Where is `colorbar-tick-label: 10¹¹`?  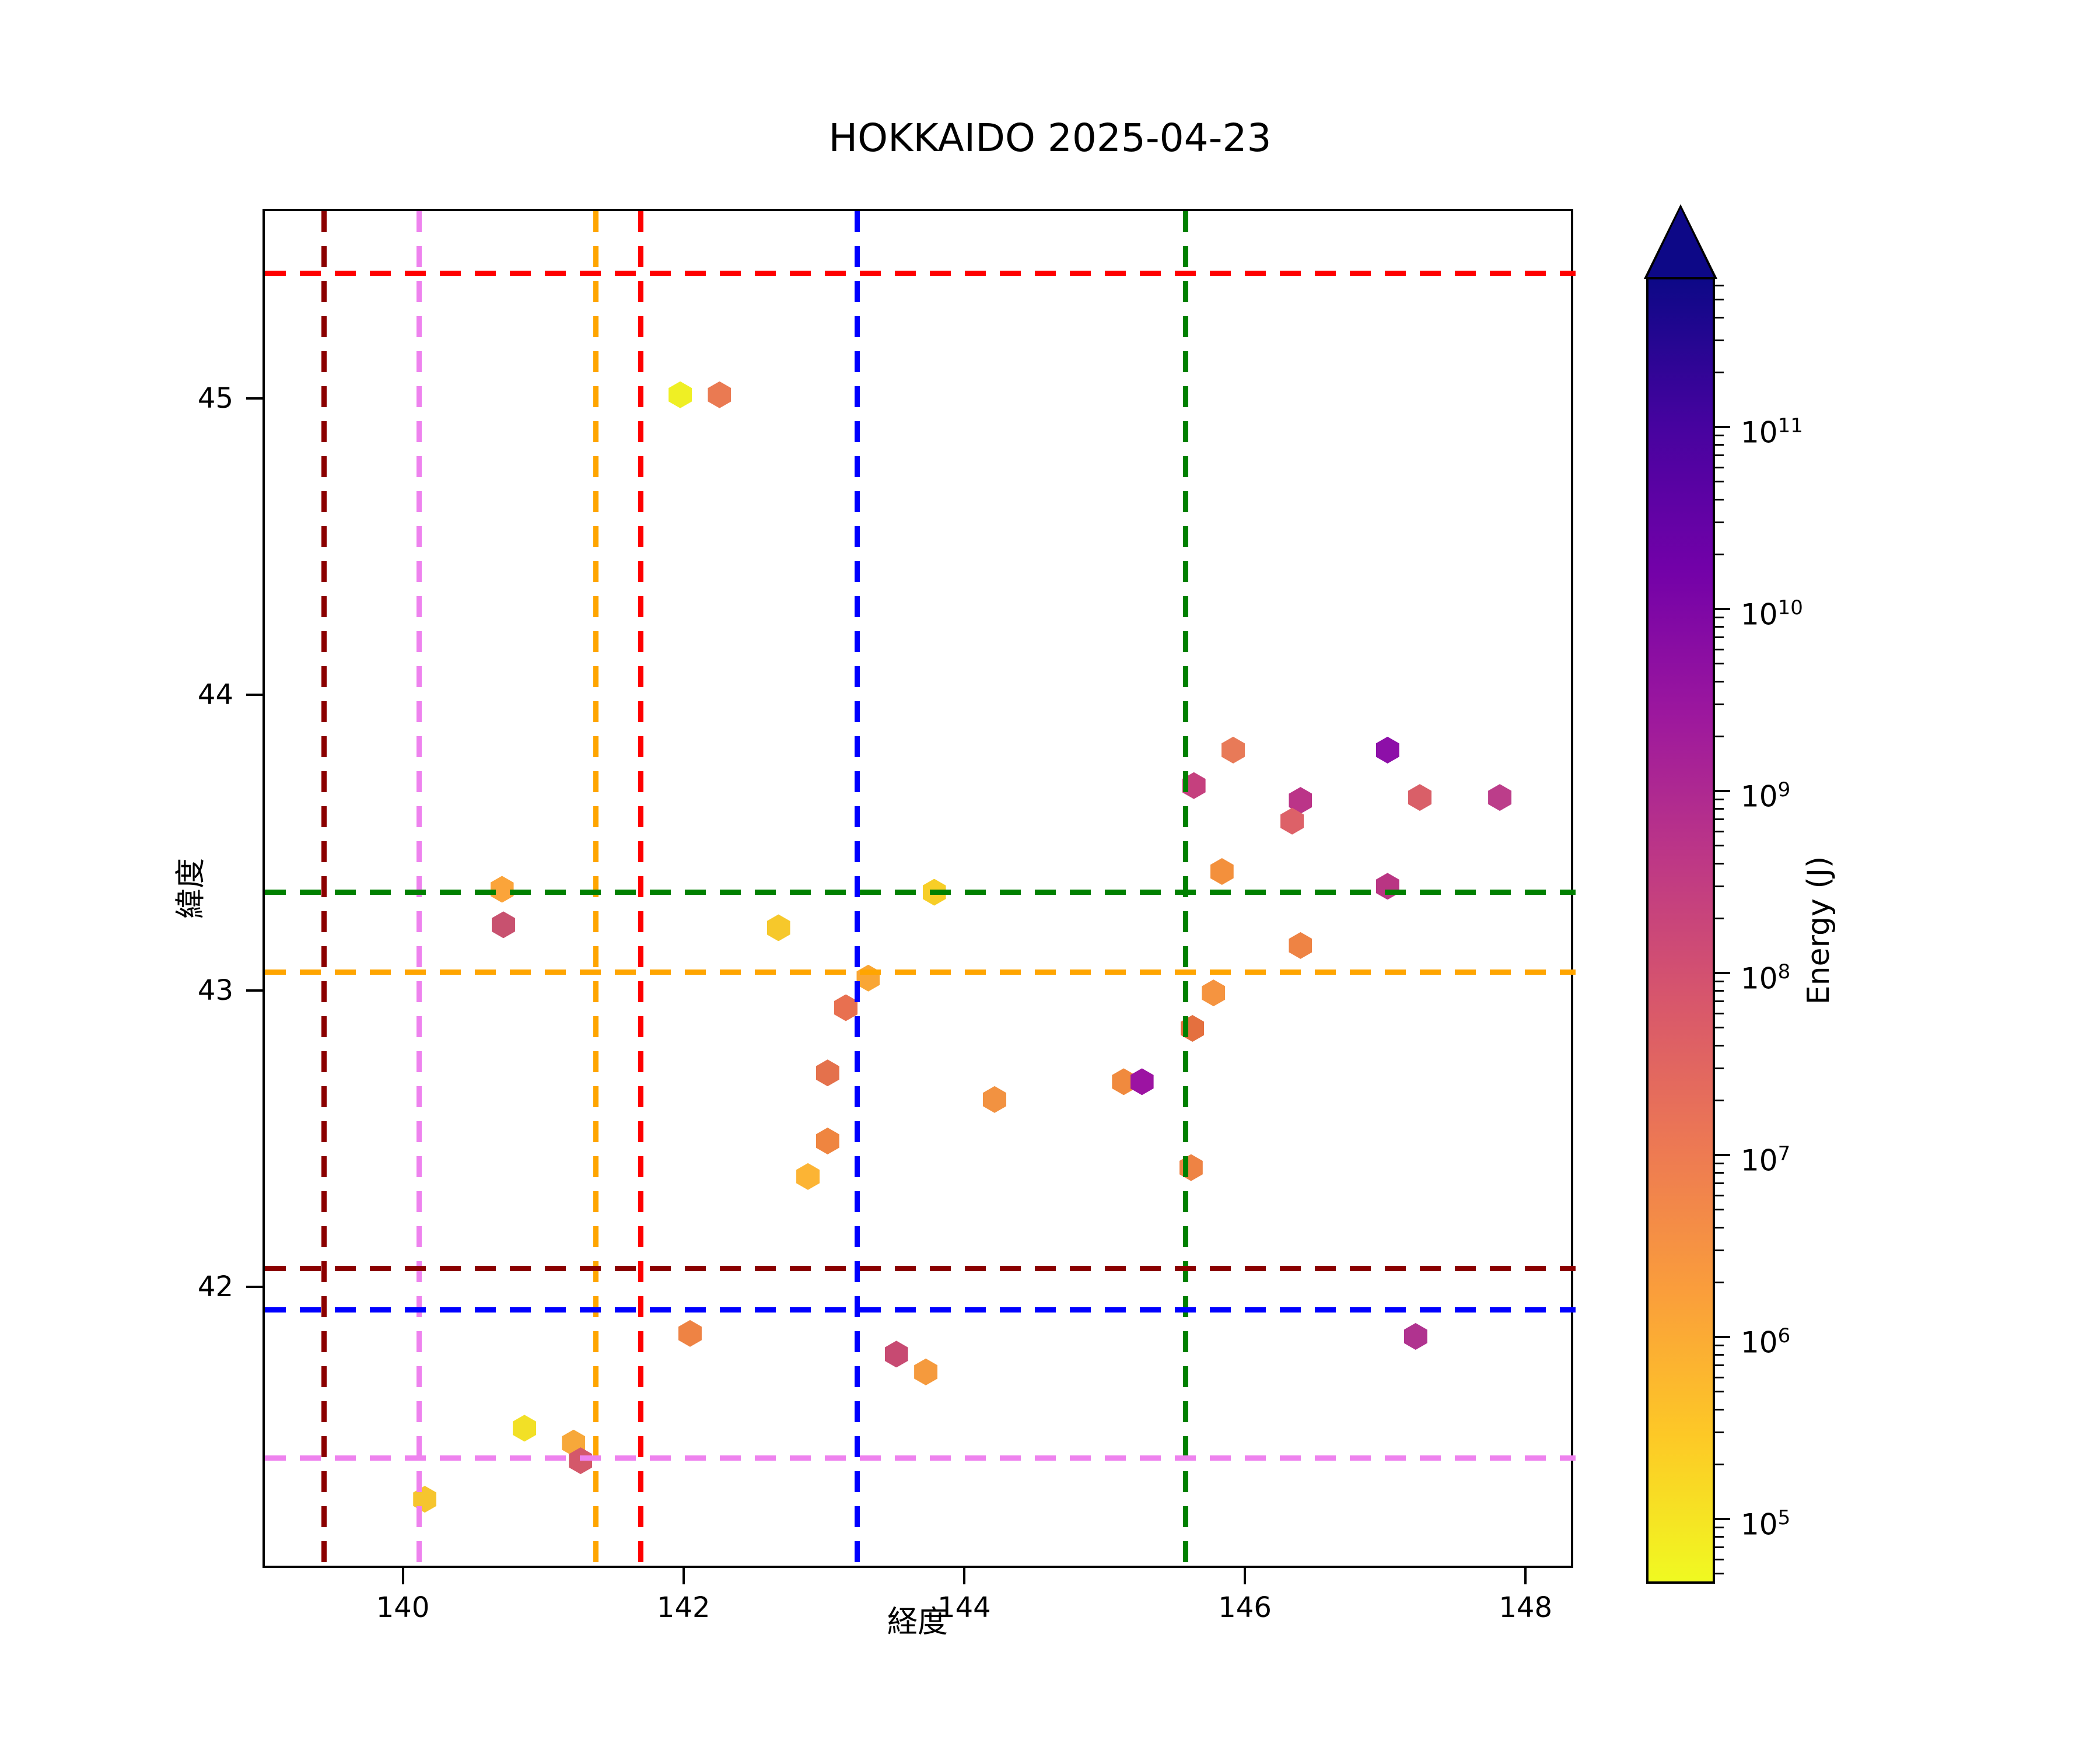
colorbar-tick-label: 10¹¹ is located at coordinates (1772, 432).